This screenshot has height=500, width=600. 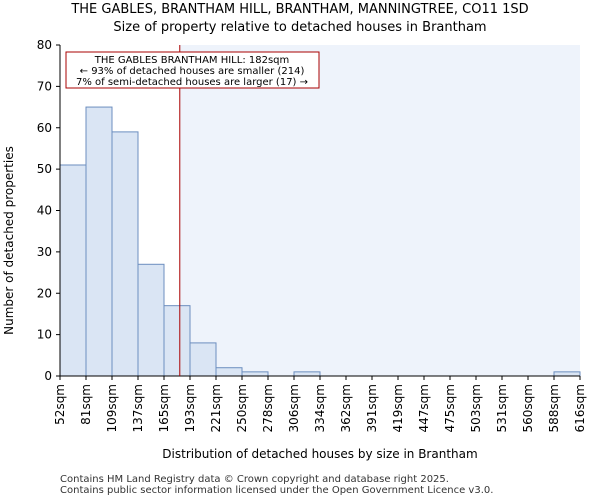 What do you see at coordinates (138, 408) in the screenshot?
I see `x-tick-label: 137sqm` at bounding box center [138, 408].